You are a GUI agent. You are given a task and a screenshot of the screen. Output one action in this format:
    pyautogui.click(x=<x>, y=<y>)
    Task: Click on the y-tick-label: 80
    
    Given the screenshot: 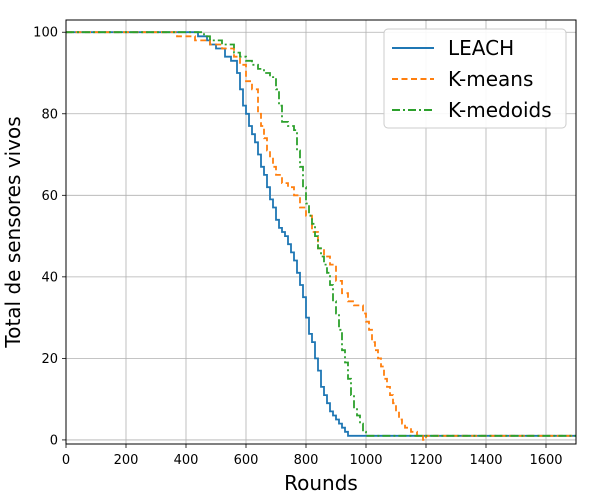 What is the action you would take?
    pyautogui.click(x=49, y=114)
    